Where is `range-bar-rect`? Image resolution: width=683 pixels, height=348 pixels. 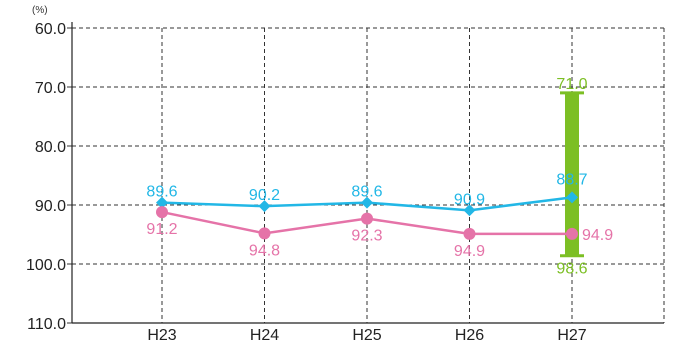
range-bar-rect is located at coordinates (572, 174).